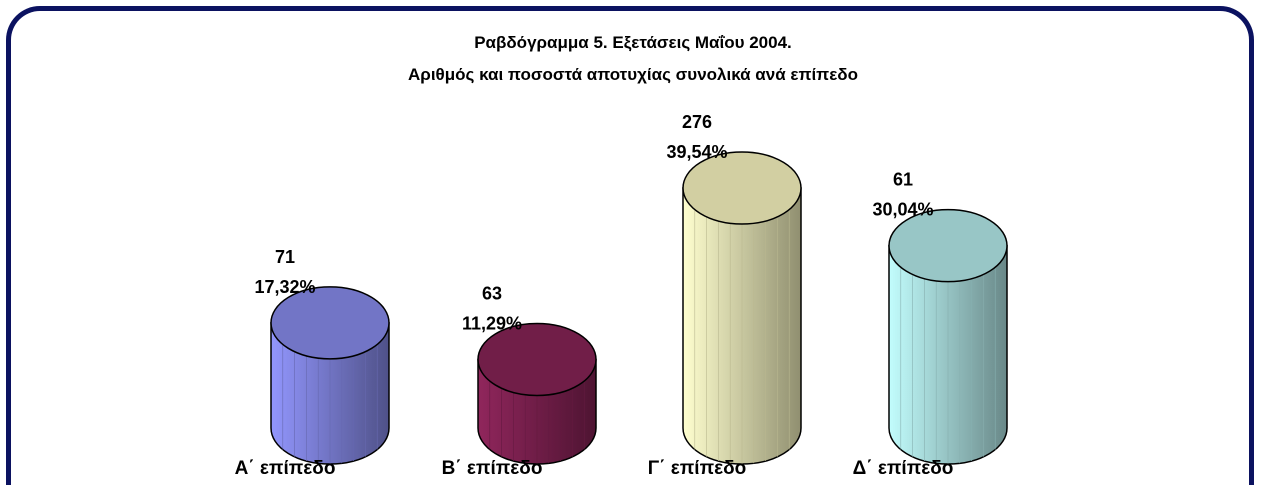 This screenshot has width=1266, height=485. I want to click on count-label: 276, so click(697, 122).